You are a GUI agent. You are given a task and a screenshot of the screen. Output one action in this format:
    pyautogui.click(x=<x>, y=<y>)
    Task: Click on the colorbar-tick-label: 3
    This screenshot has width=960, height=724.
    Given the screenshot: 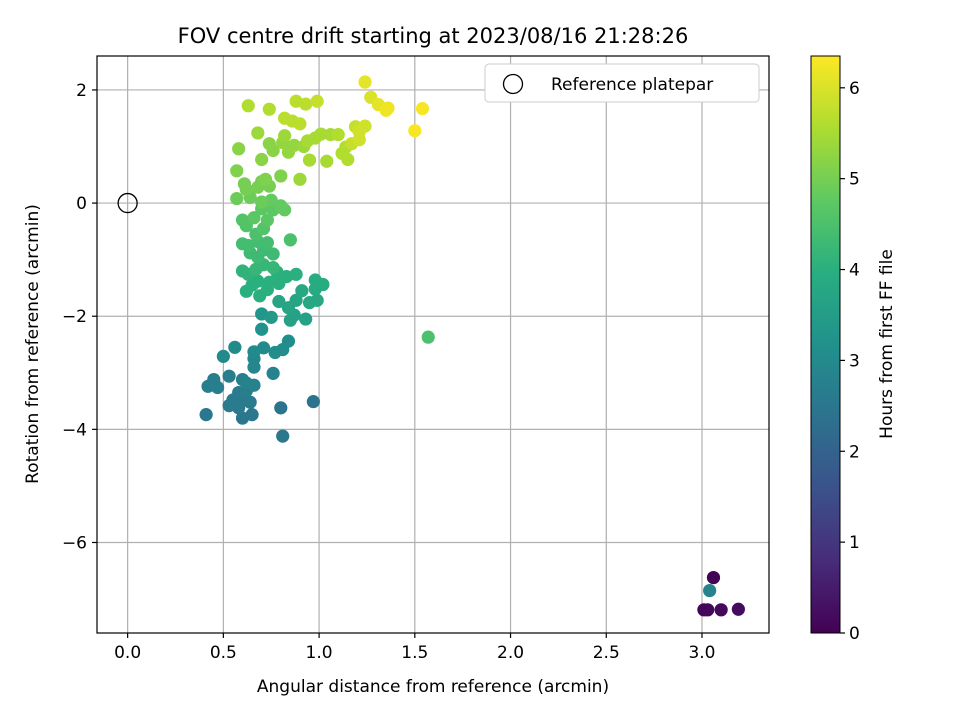 What is the action you would take?
    pyautogui.click(x=854, y=361)
    